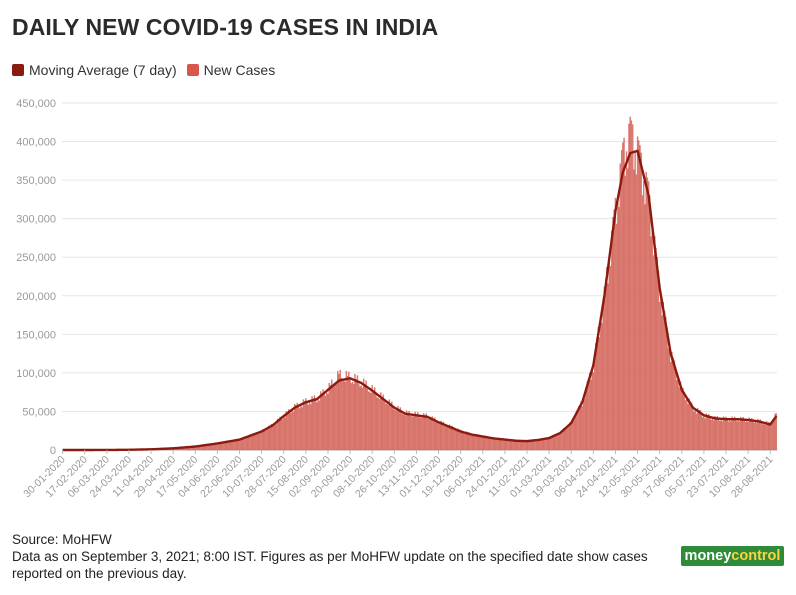  Describe the element at coordinates (53, 451) in the screenshot. I see `y-tick-label: 0` at that location.